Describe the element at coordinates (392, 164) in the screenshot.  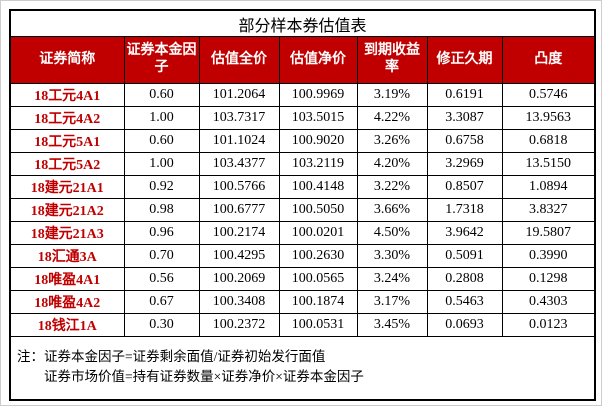
I see `value-cell: 4.20%` at that location.